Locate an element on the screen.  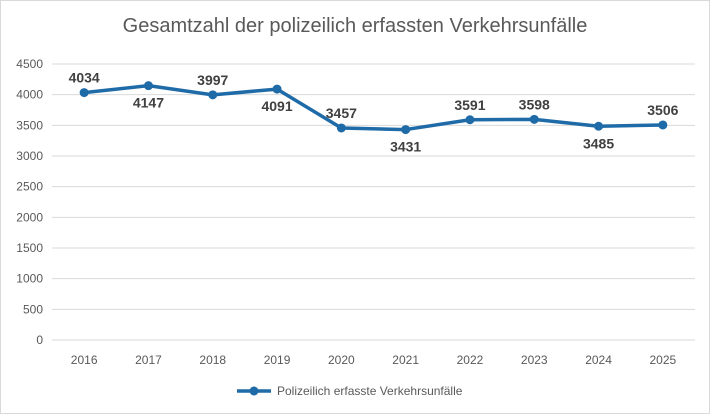
data-label: 3506 is located at coordinates (662, 110).